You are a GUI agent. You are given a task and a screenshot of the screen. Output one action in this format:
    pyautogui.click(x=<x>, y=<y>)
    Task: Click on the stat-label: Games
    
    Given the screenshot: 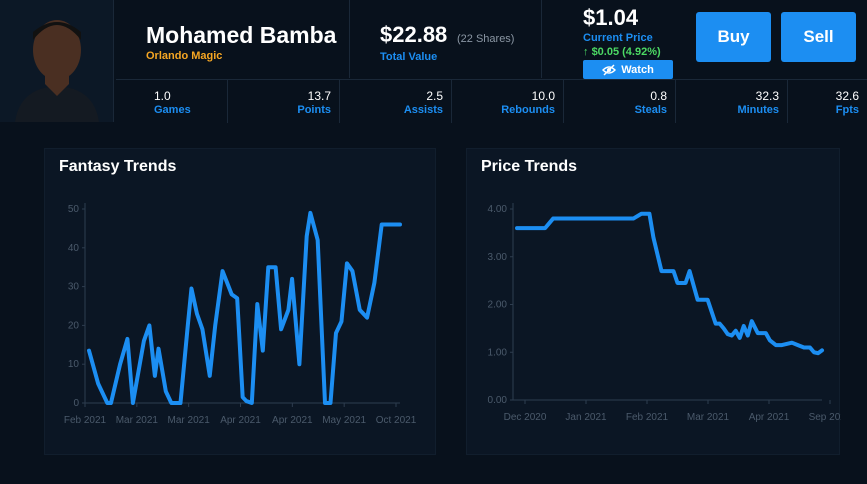 What is the action you would take?
    pyautogui.click(x=172, y=110)
    